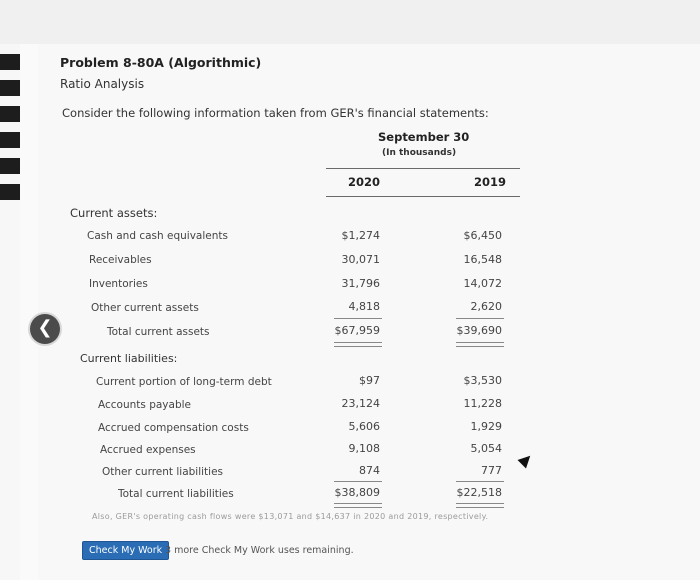 The image size is (700, 580). I want to click on value-2020: 9,108, so click(364, 448).